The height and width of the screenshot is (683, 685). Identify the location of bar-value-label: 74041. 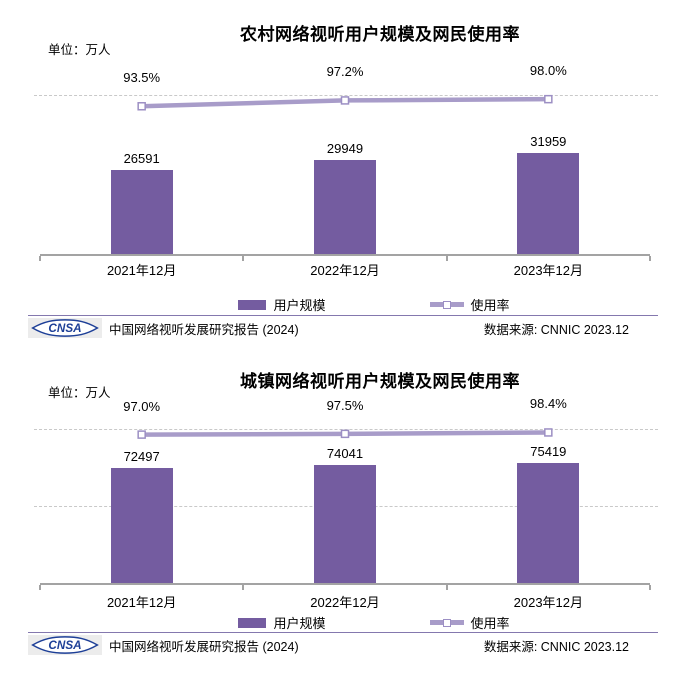
(345, 454).